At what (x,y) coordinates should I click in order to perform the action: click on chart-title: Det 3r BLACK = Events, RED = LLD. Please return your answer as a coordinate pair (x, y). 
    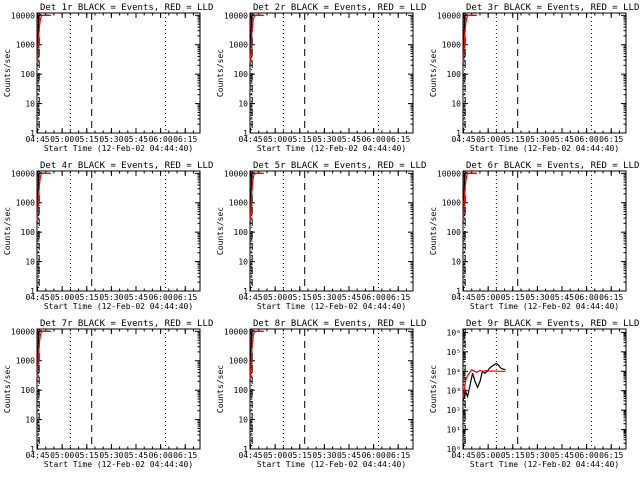
    Looking at the image, I should click on (552, 8).